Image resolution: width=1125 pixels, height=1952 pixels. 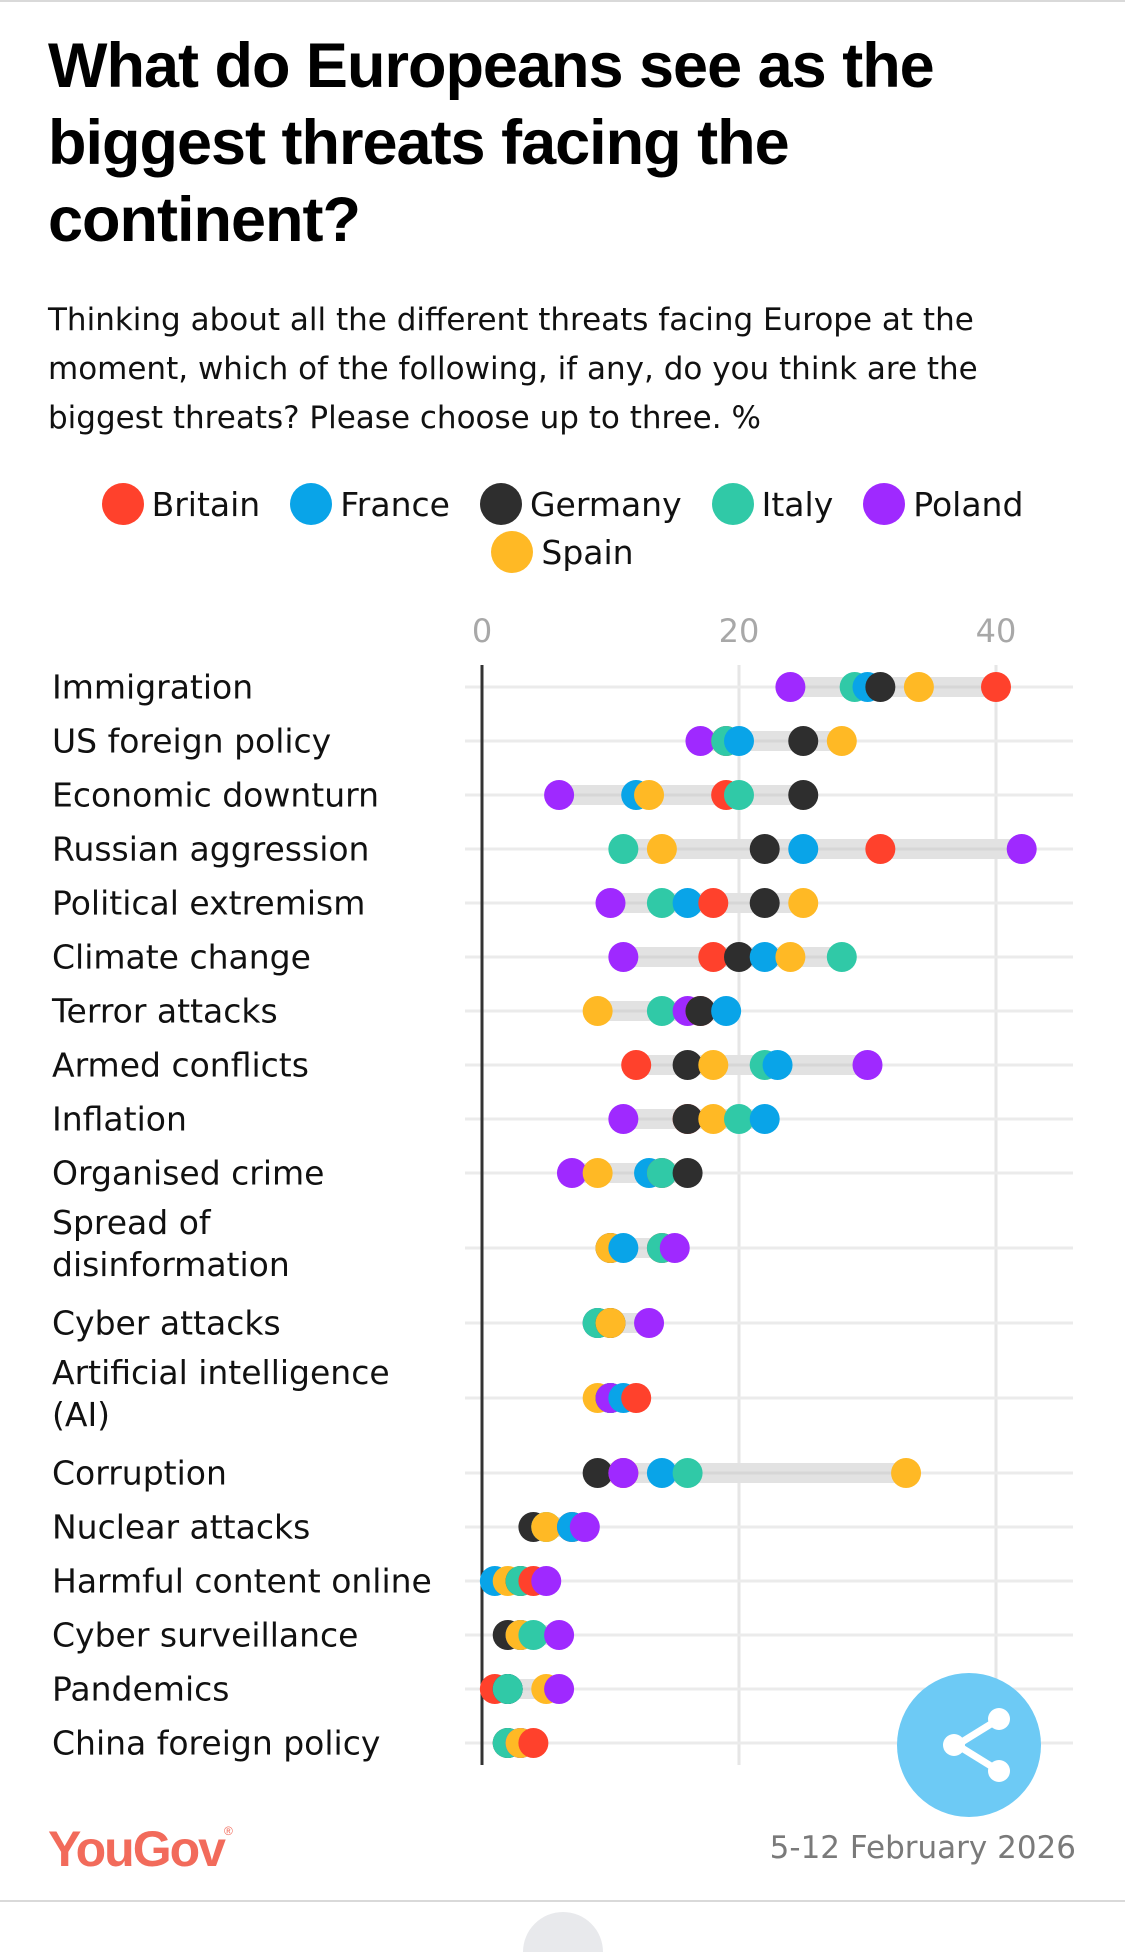 I want to click on legend-item-italy: Italy, so click(x=772, y=504).